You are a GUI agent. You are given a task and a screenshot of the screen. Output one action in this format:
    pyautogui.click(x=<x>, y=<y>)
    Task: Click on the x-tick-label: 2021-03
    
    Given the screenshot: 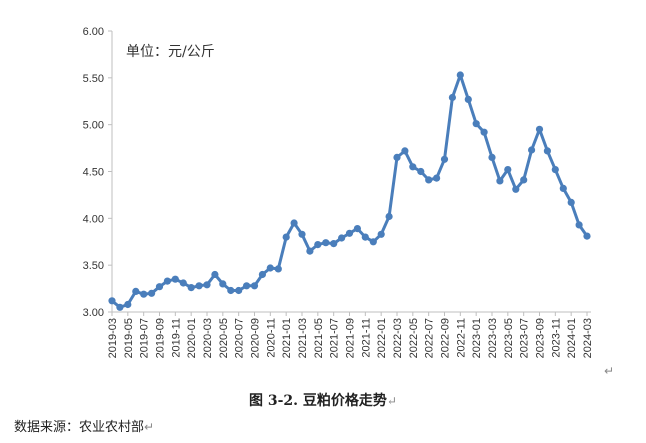 What is the action you would take?
    pyautogui.click(x=303, y=338)
    